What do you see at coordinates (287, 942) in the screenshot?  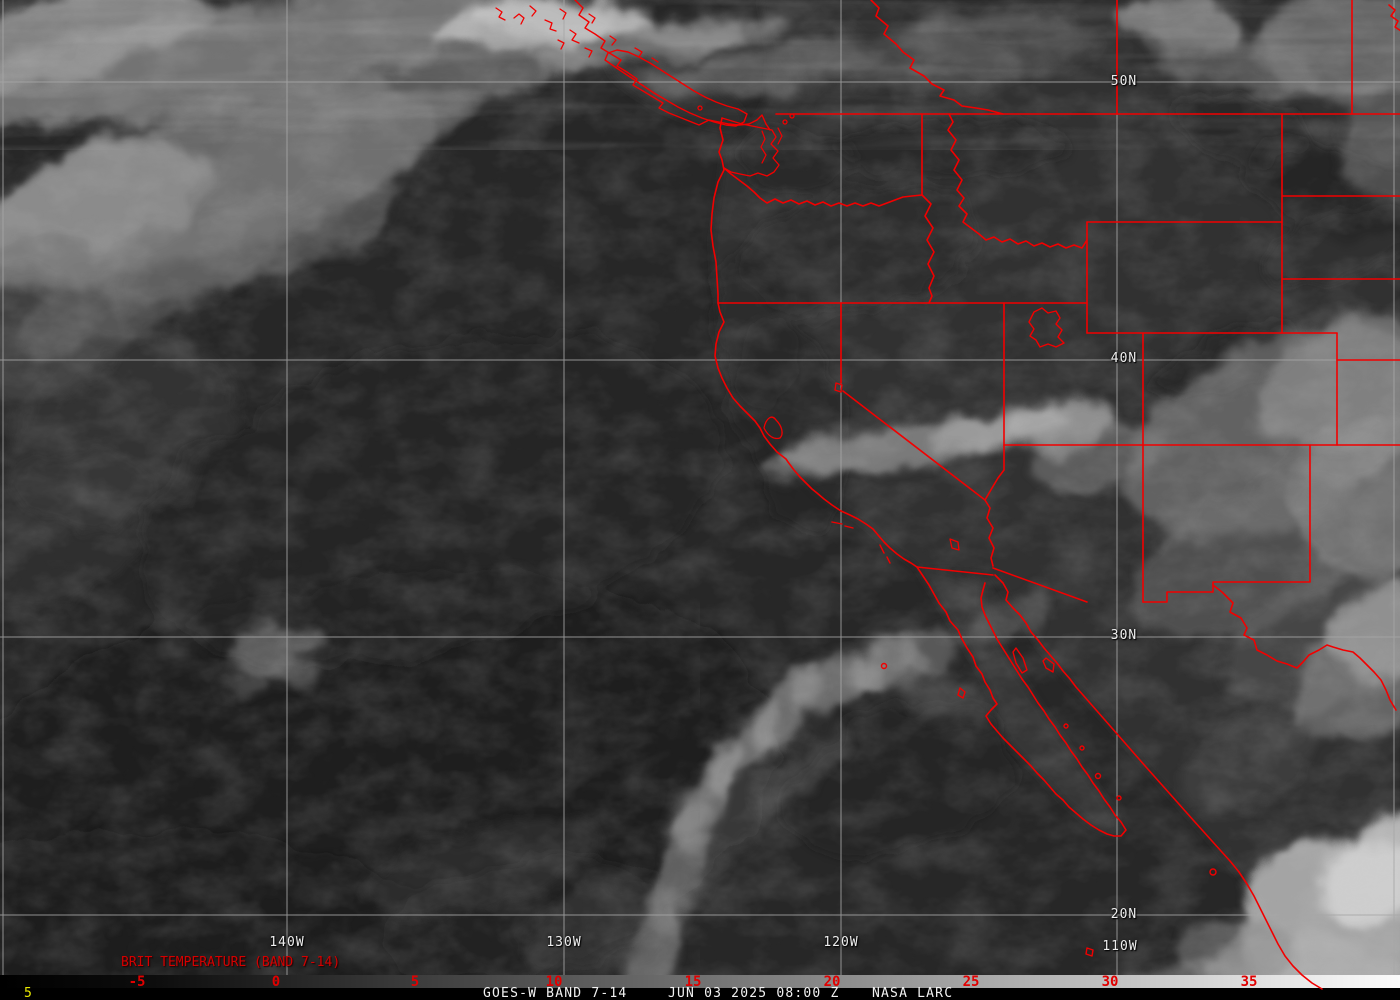 I see `lon-label-140w: 140W` at bounding box center [287, 942].